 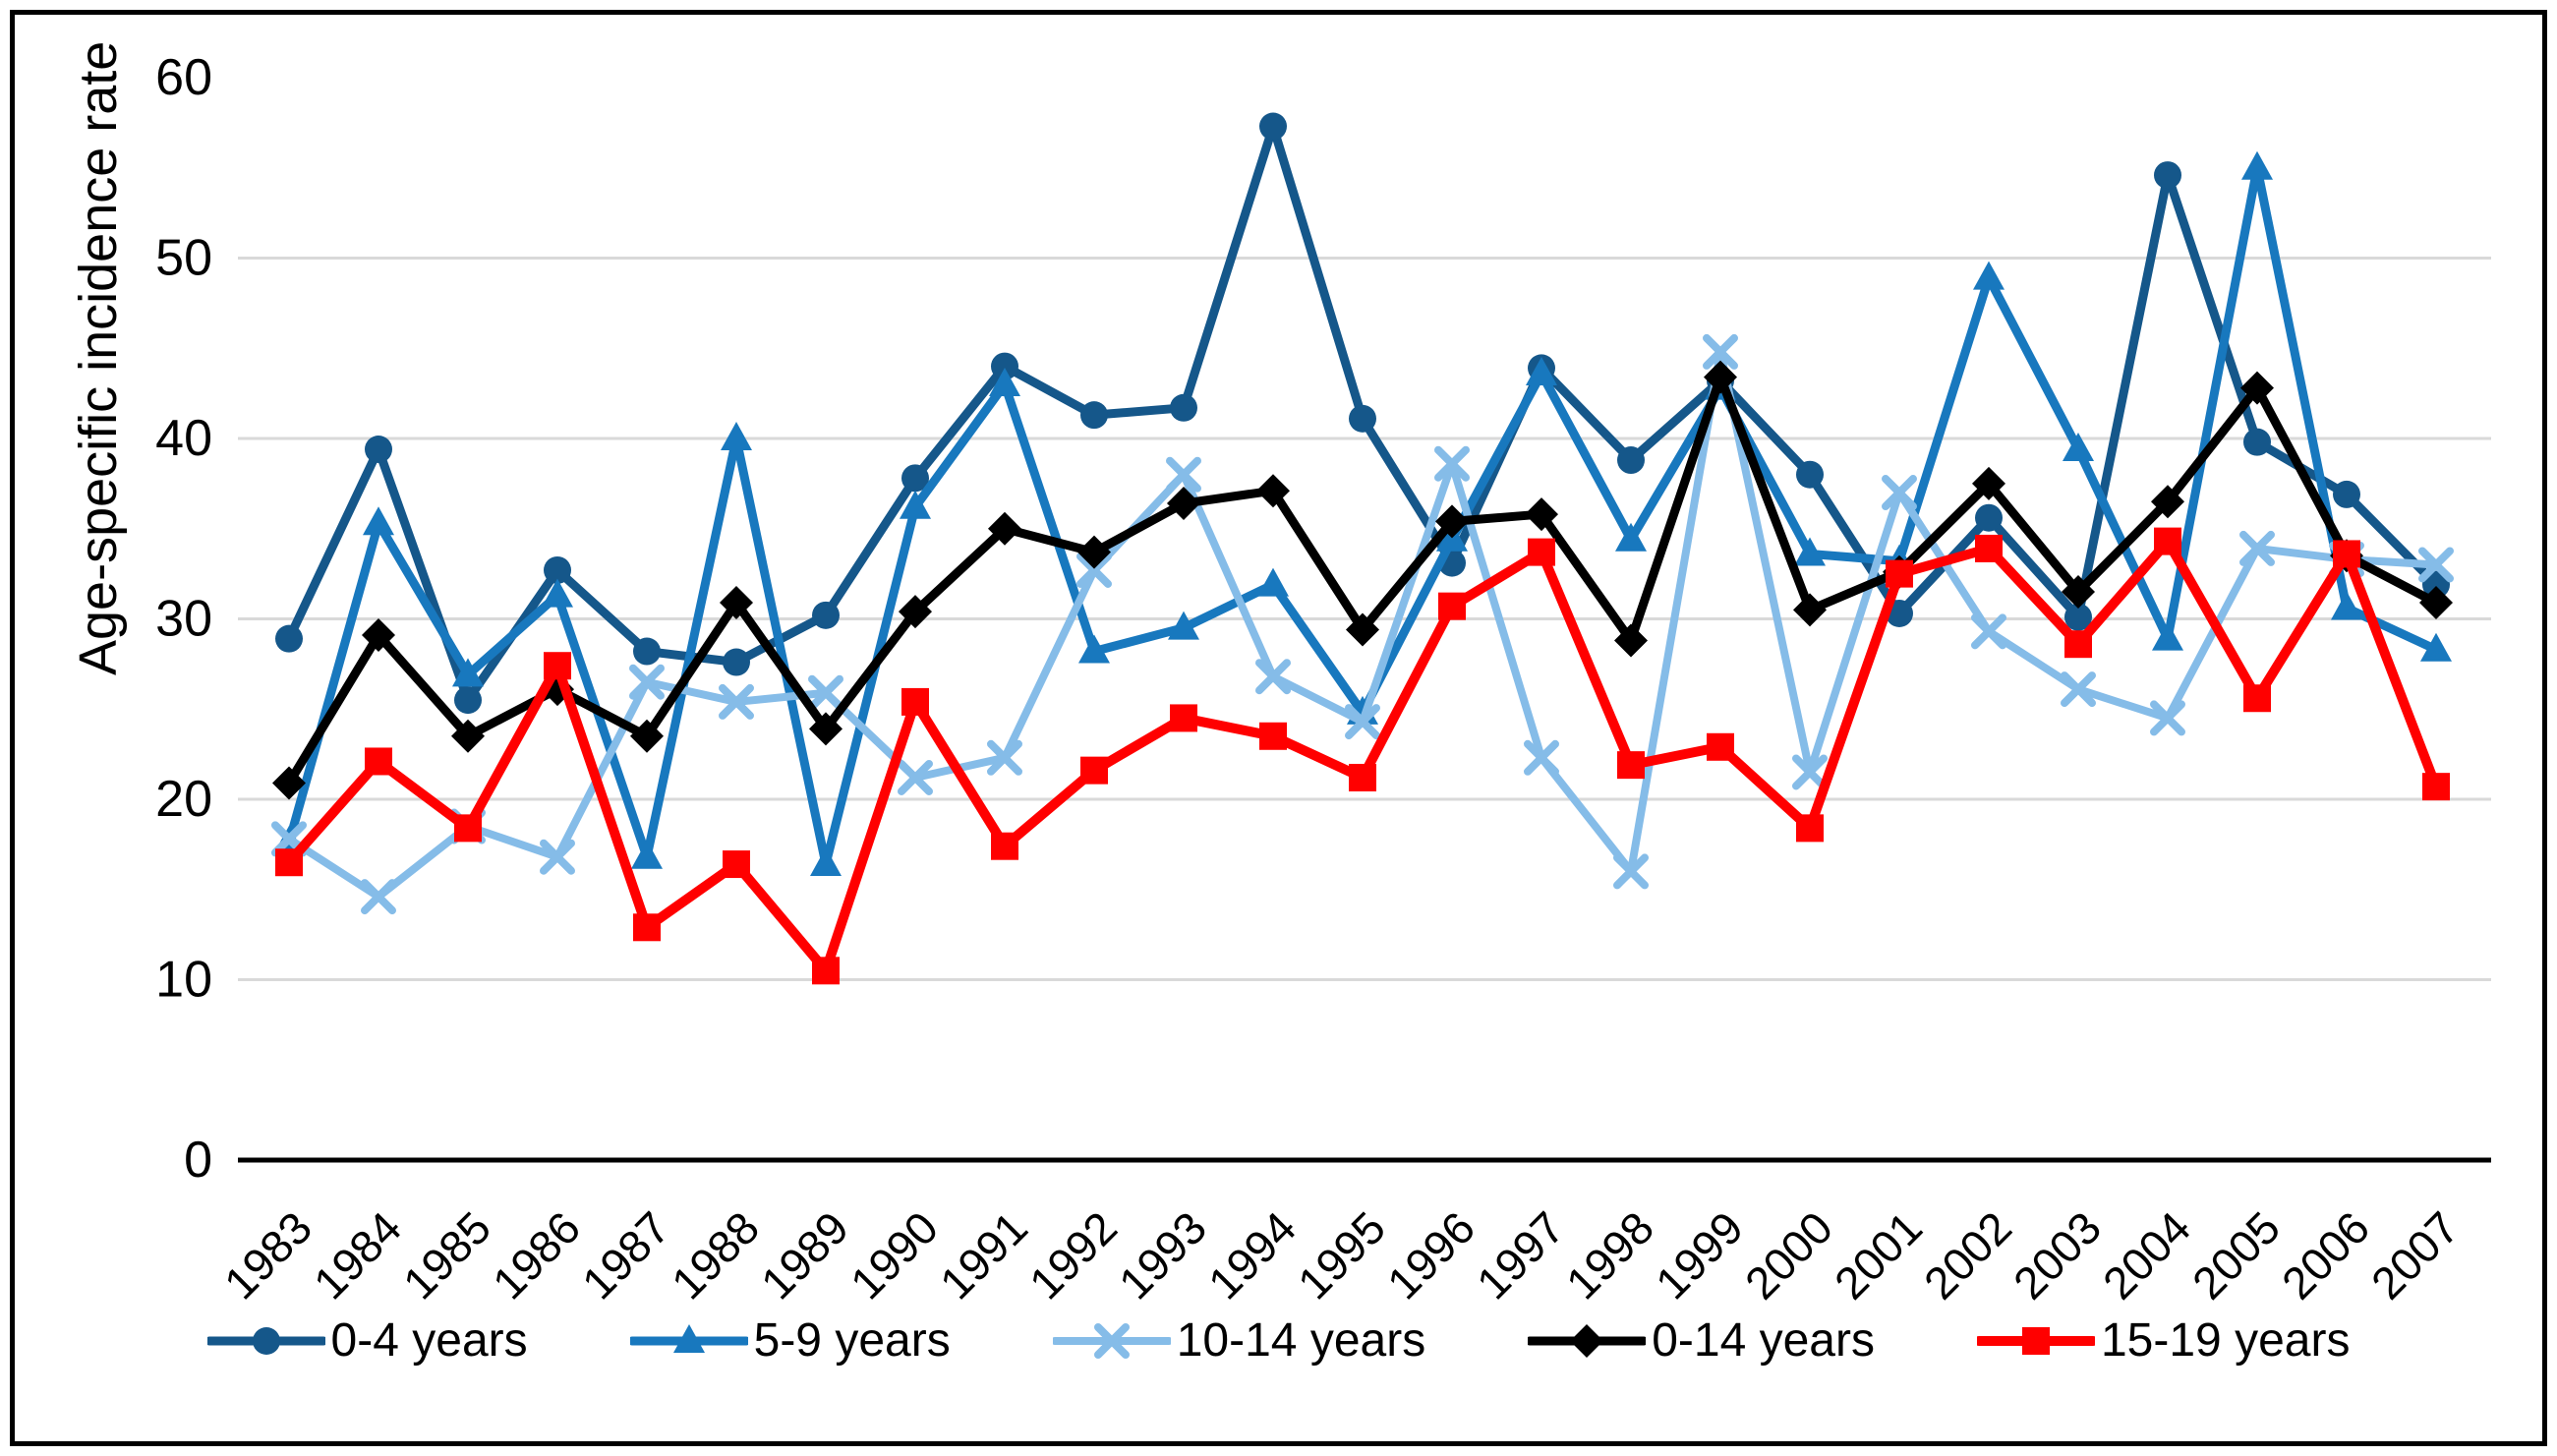 I want to click on x-tick-label-1986: 1986, so click(x=536, y=1255).